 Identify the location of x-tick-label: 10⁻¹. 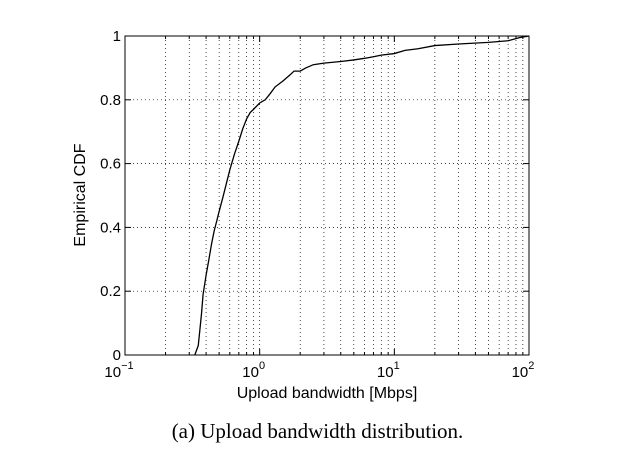
(118, 370).